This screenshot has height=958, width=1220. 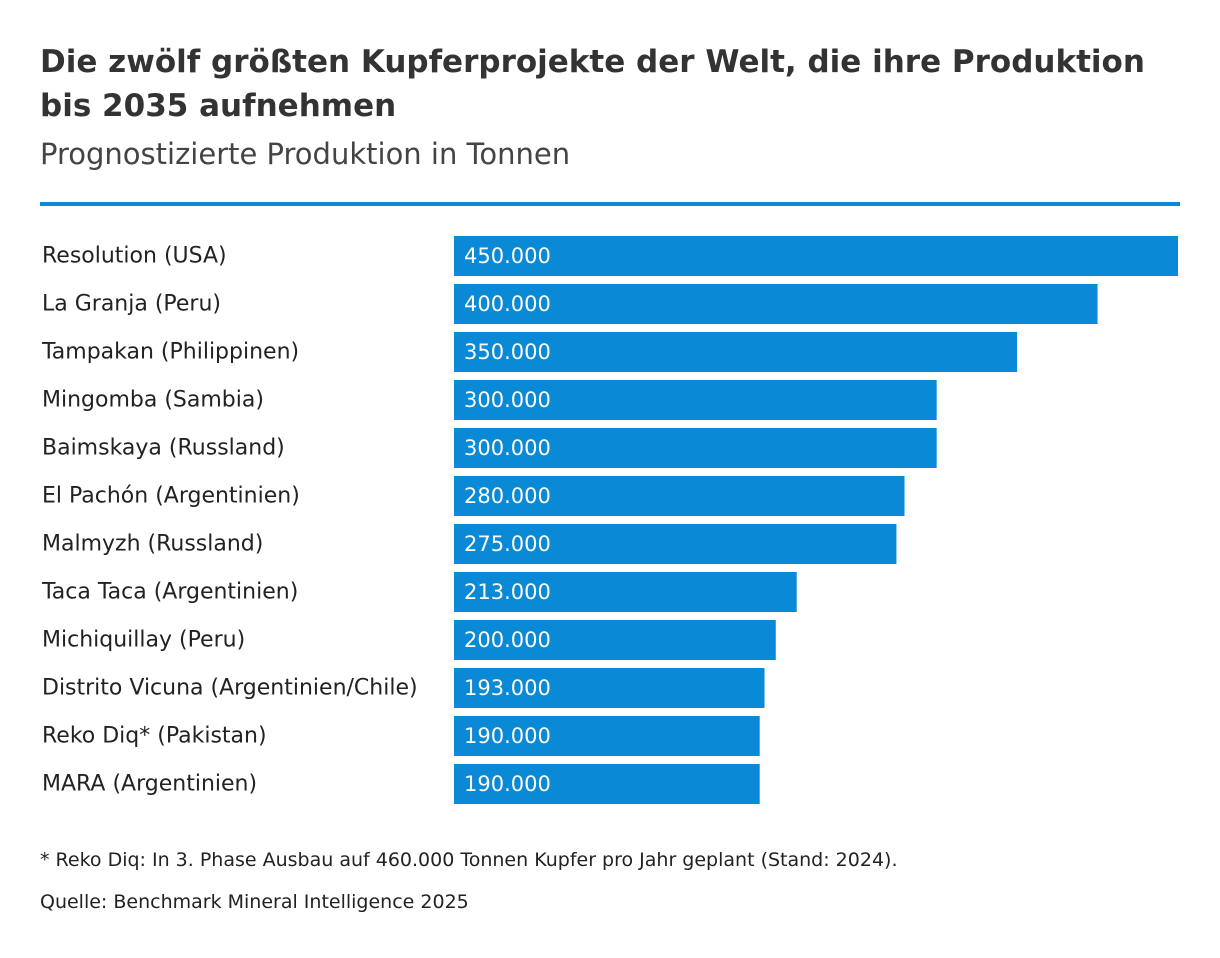 I want to click on value-label: 350.000, so click(x=507, y=352).